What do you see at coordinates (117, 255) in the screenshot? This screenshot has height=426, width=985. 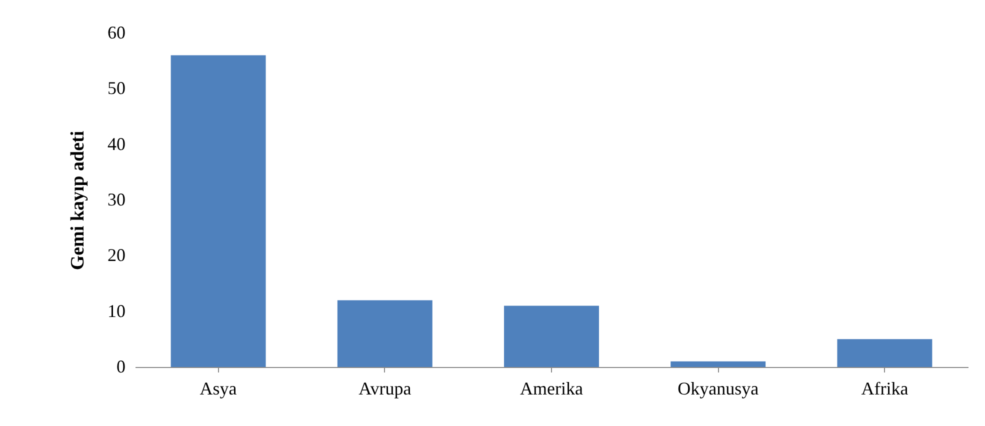 I see `y-tick-label: 20` at bounding box center [117, 255].